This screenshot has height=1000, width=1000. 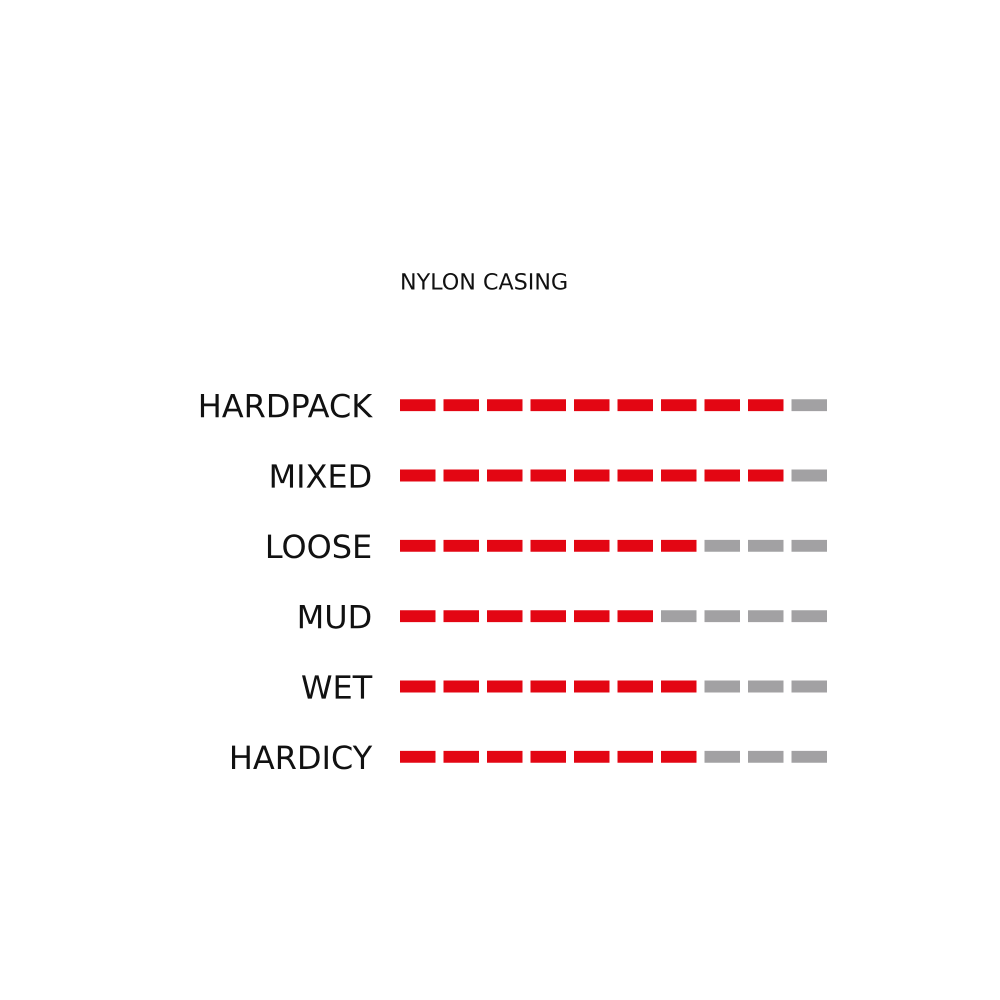 What do you see at coordinates (321, 476) in the screenshot?
I see `y-tick-label: MIXED` at bounding box center [321, 476].